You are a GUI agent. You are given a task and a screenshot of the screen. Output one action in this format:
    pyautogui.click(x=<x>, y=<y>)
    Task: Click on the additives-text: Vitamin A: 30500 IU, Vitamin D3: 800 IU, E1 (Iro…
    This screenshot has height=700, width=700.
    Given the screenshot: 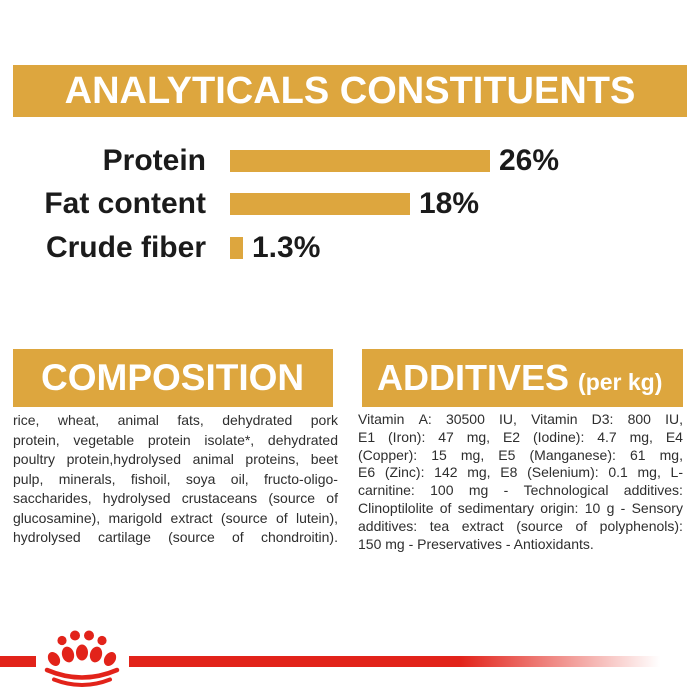 What is the action you would take?
    pyautogui.click(x=520, y=482)
    